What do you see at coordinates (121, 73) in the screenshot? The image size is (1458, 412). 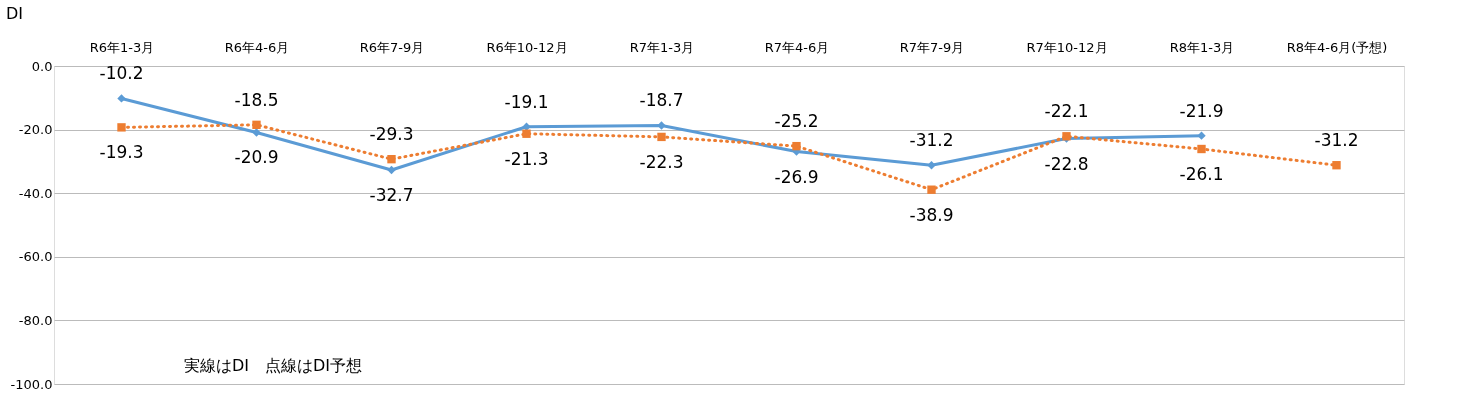 I see `data-label: -10.2` at bounding box center [121, 73].